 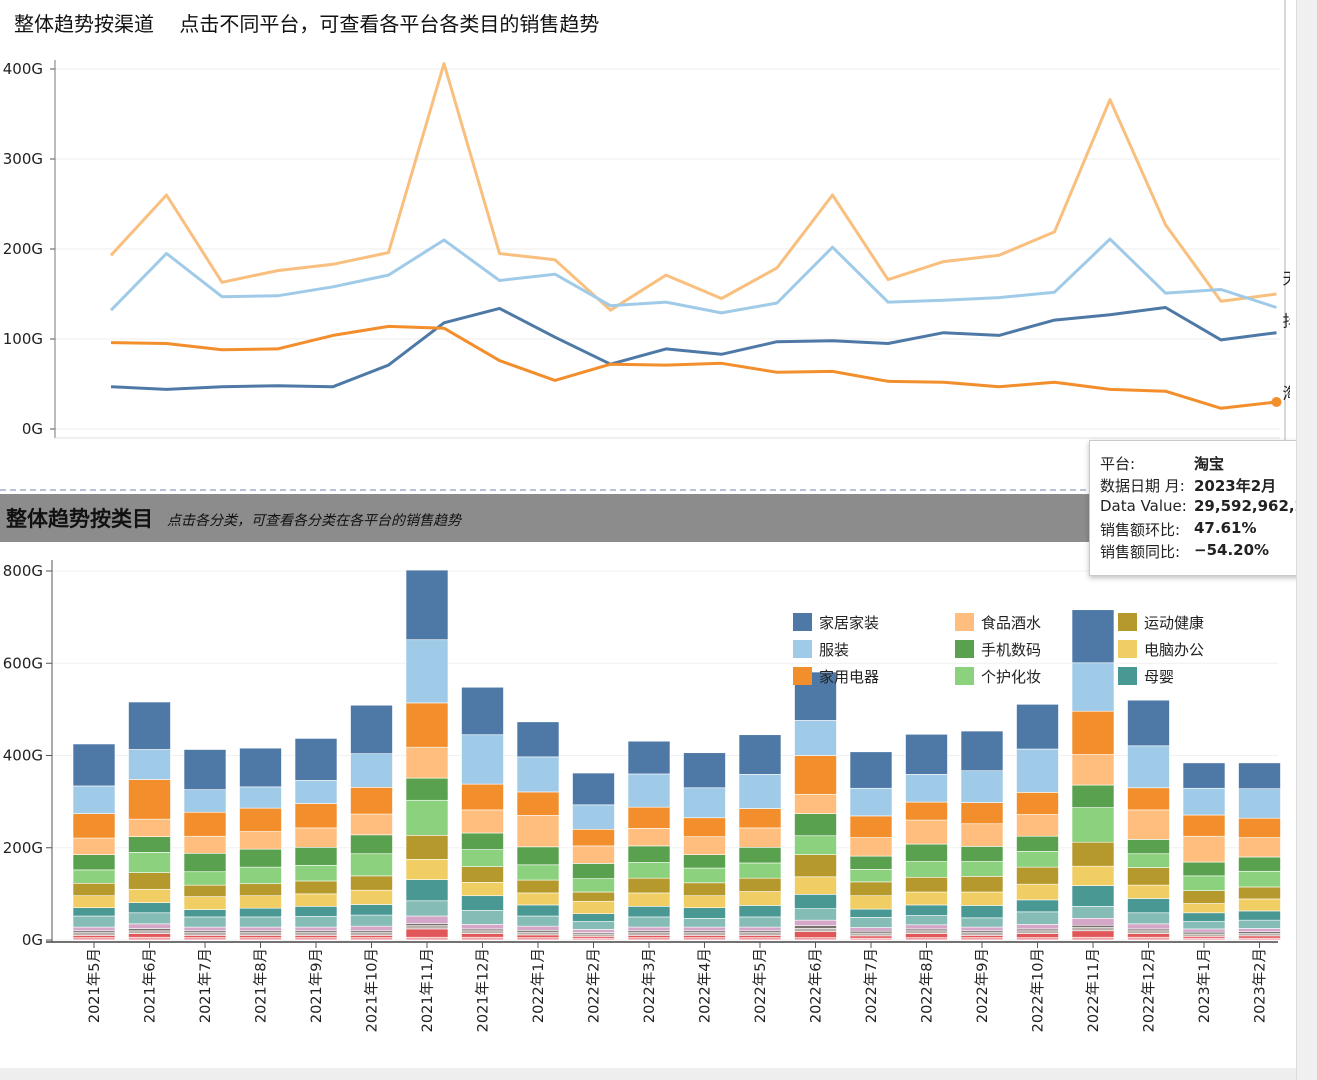 What do you see at coordinates (1225, 528) in the screenshot?
I see `tooltip-value: 47.61%` at bounding box center [1225, 528].